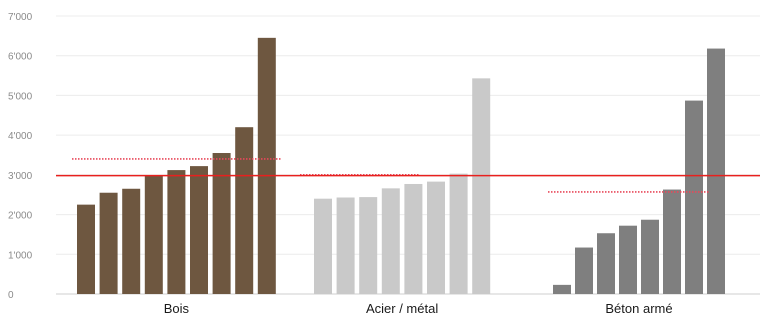  What do you see at coordinates (20, 255) in the screenshot?
I see `y-tick-label: 1'000` at bounding box center [20, 255].